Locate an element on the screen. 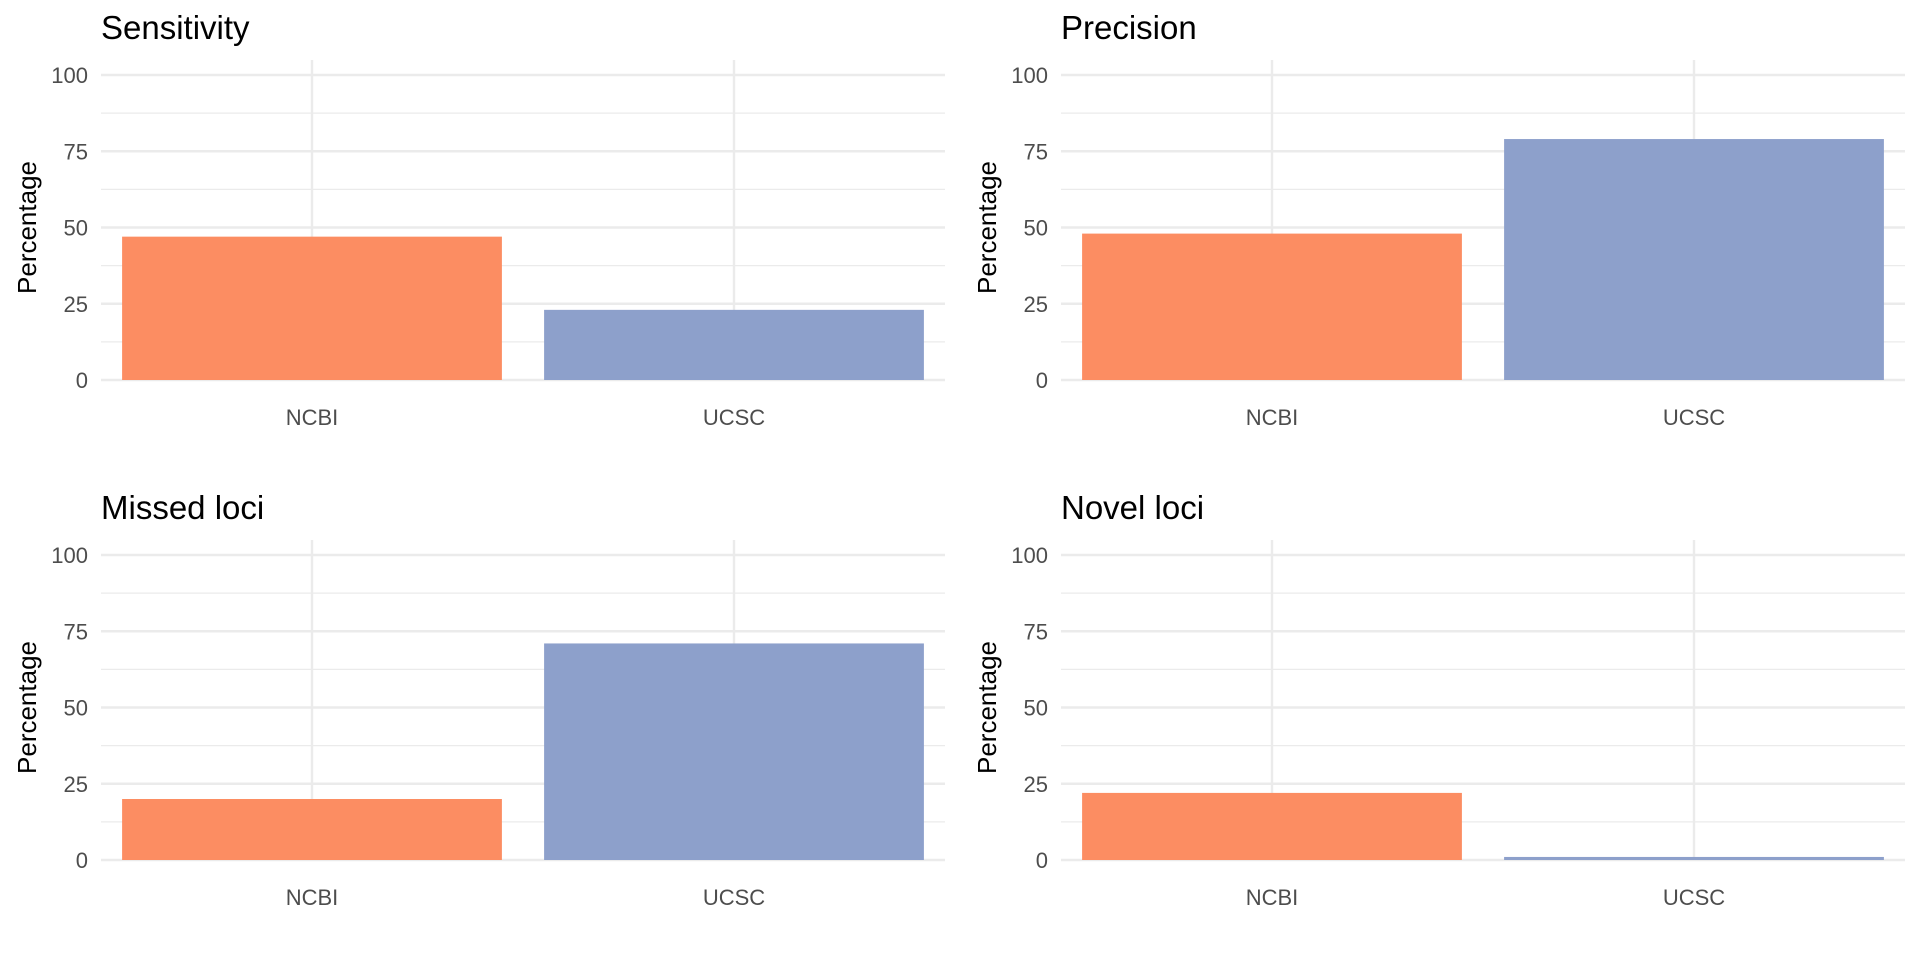 Image resolution: width=1920 pixels, height=960 pixels. panel-title: Sensitivity is located at coordinates (175, 27).